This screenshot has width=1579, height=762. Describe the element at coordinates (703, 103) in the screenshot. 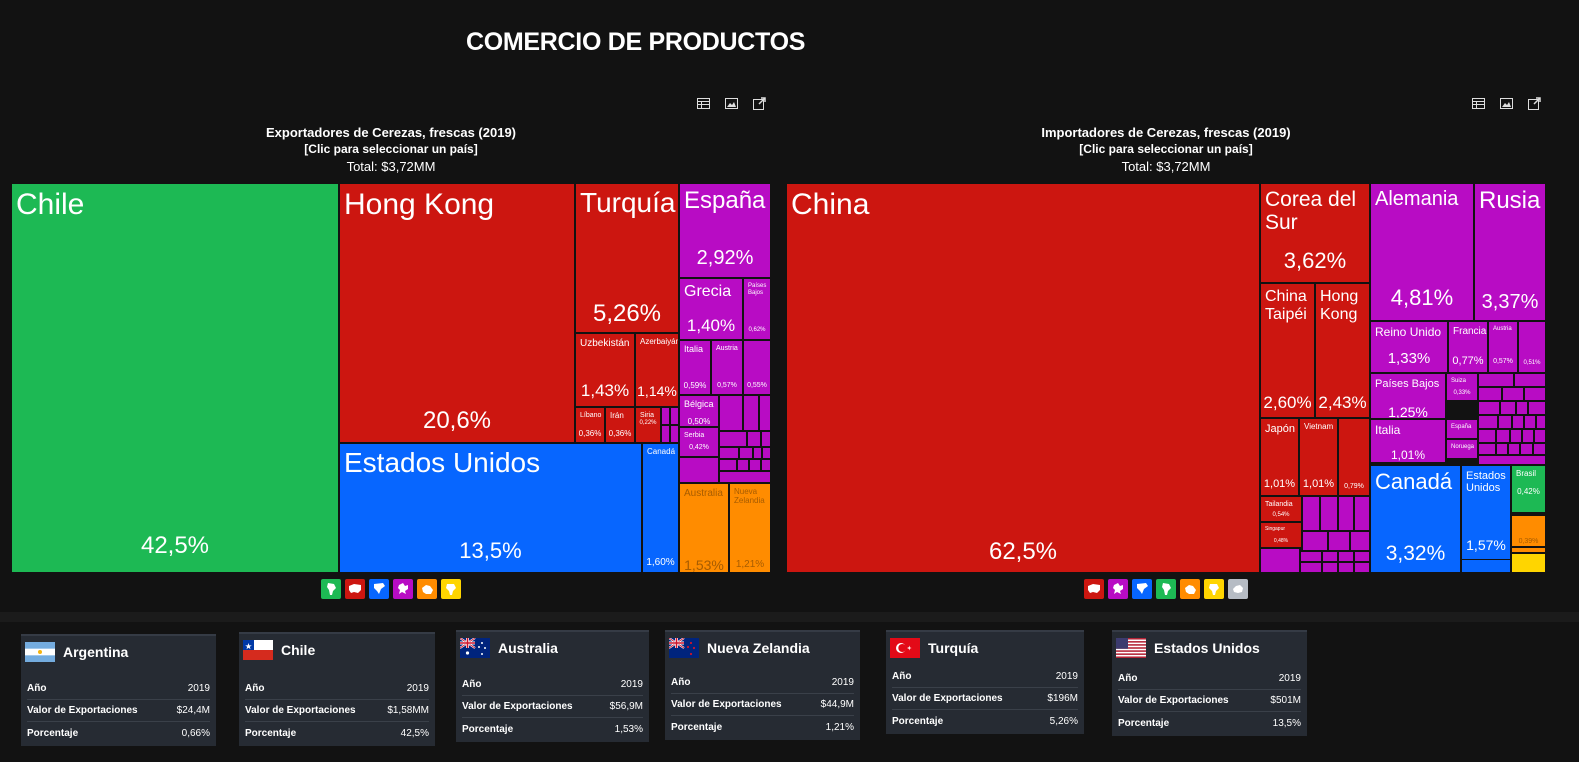

I see `table-icon` at that location.